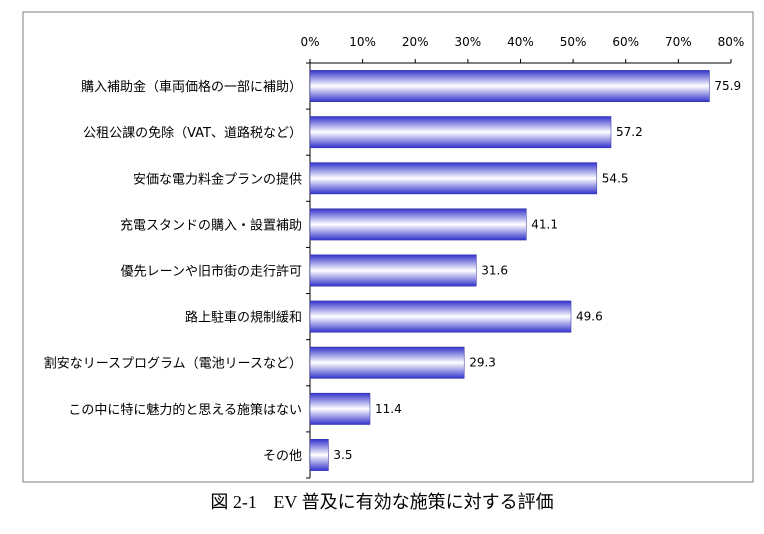 This screenshot has width=764, height=534. I want to click on category-label: 優先レーンや旧市街の走行許可, so click(211, 272).